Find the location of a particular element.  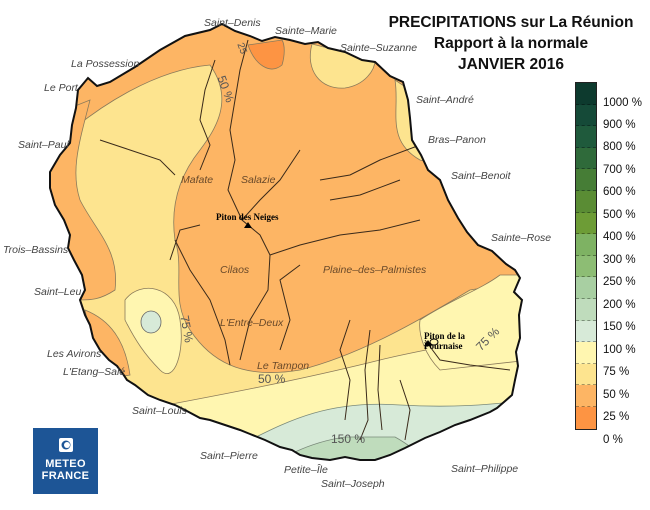

legend-label: 0 % is located at coordinates (613, 440).